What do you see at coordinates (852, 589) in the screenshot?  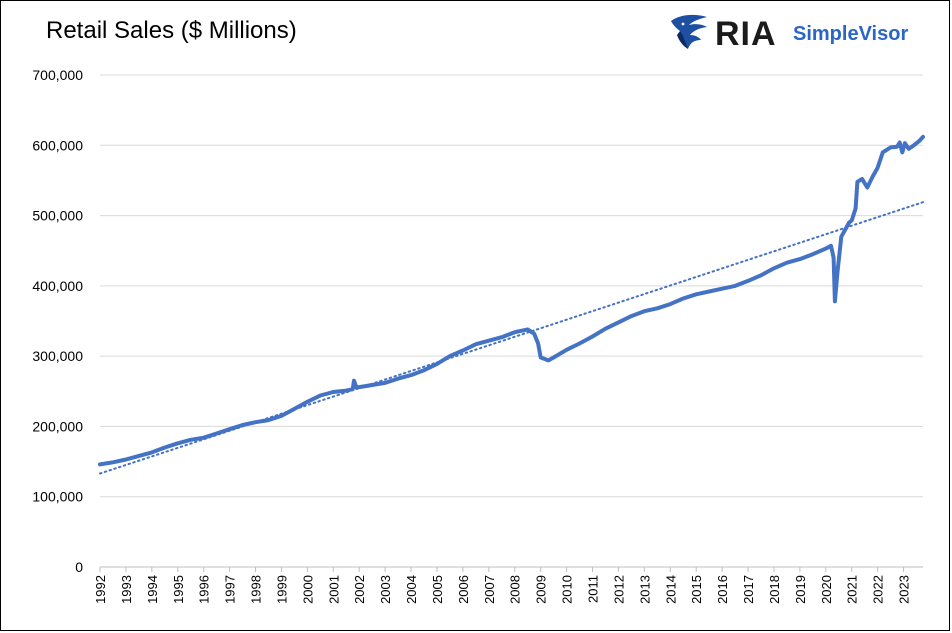 I see `x-tick-label: 2021` at bounding box center [852, 589].